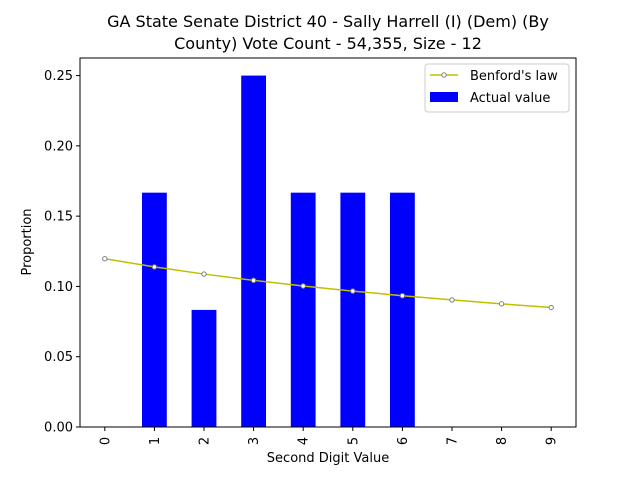 The image size is (640, 480). I want to click on x-tick-label: 3, so click(254, 441).